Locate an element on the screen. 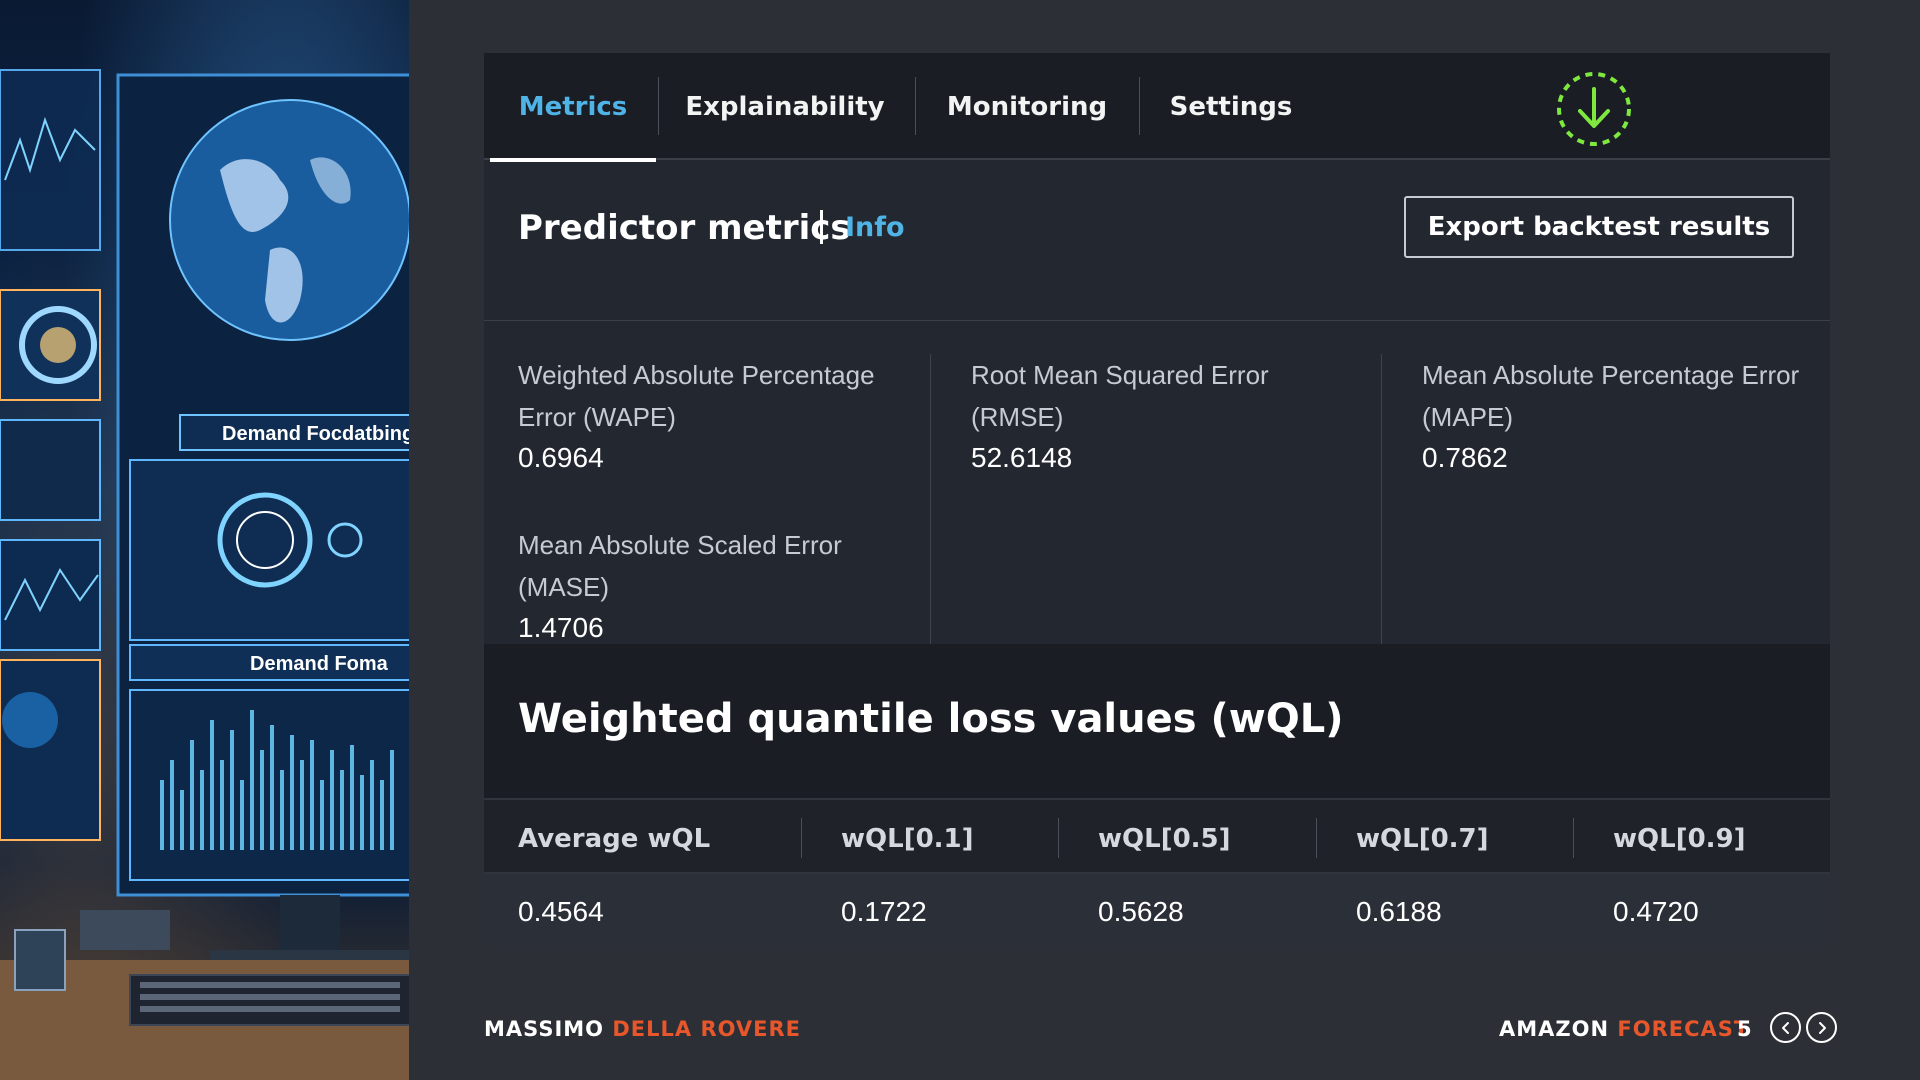 The width and height of the screenshot is (1920, 1080). tab-label: Monitoring is located at coordinates (1027, 106).